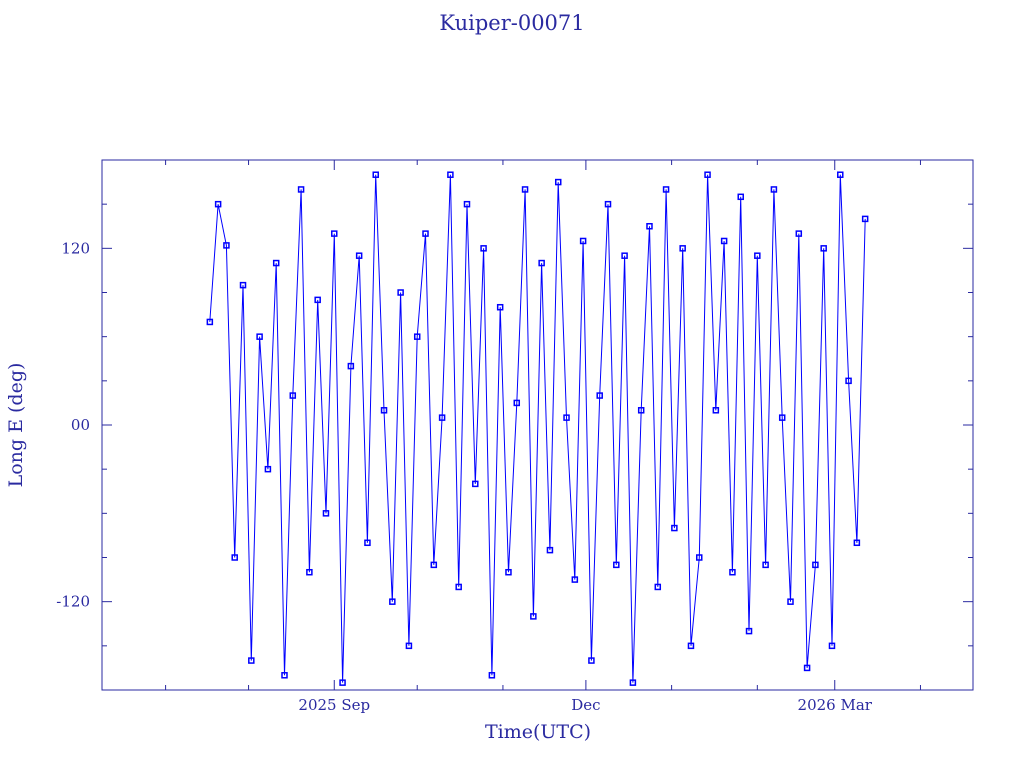  I want to click on x-tick-label: Dec, so click(585, 705).